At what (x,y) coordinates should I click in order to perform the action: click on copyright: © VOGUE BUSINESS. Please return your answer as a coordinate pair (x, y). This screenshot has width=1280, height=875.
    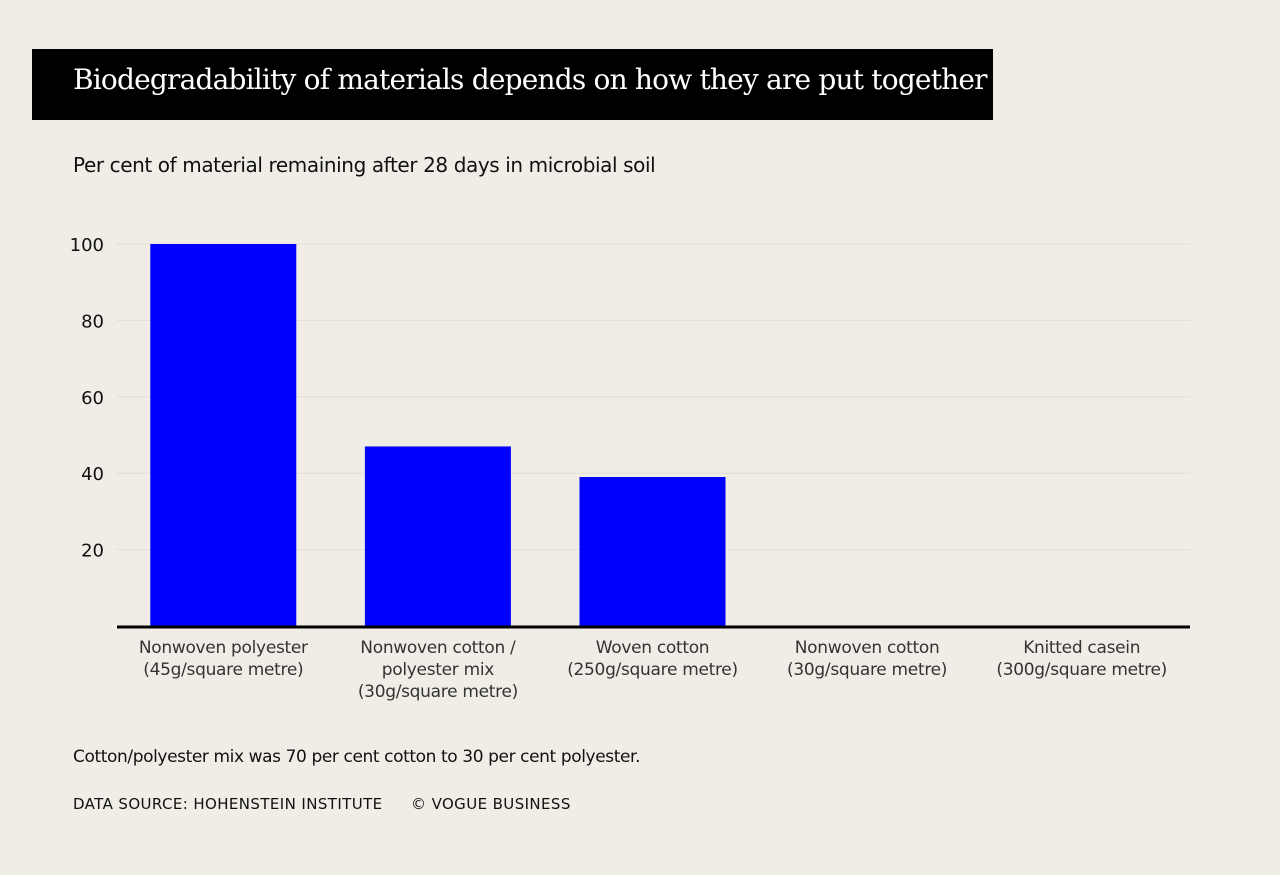
    Looking at the image, I should click on (491, 804).